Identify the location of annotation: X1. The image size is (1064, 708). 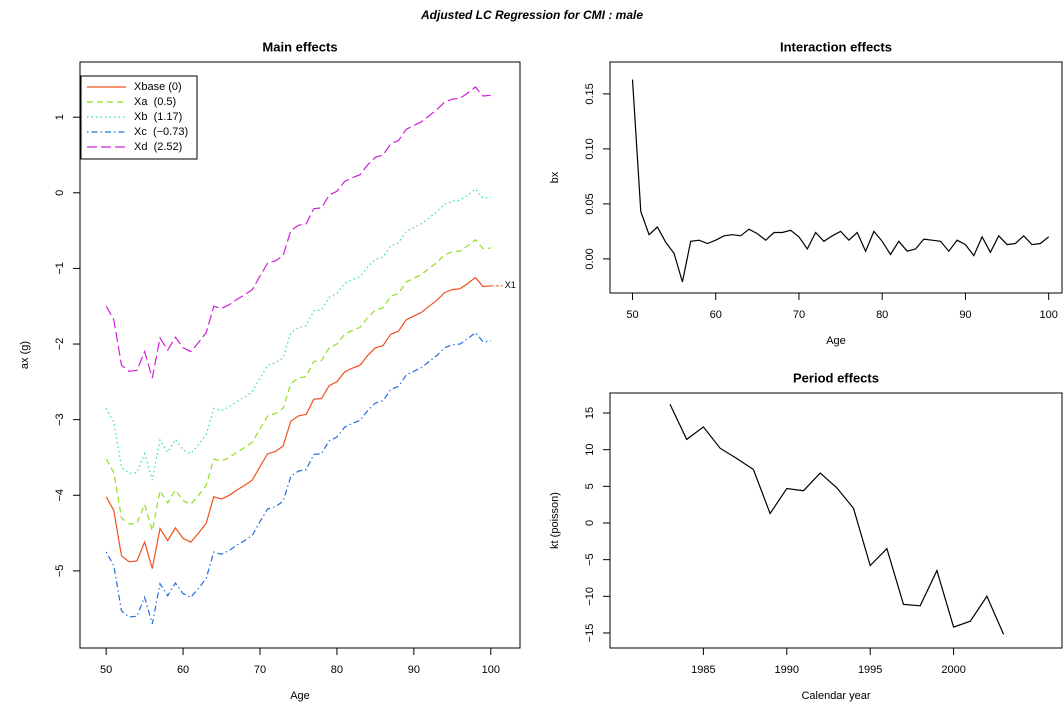
(510, 285).